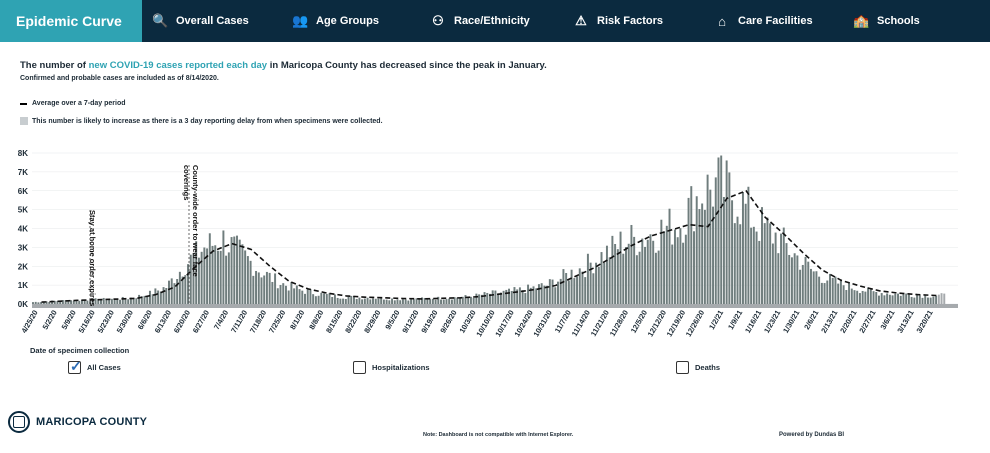 The height and width of the screenshot is (453, 990). What do you see at coordinates (212, 21) in the screenshot?
I see `tab-overall-cases: 🔍 Overall Cases` at bounding box center [212, 21].